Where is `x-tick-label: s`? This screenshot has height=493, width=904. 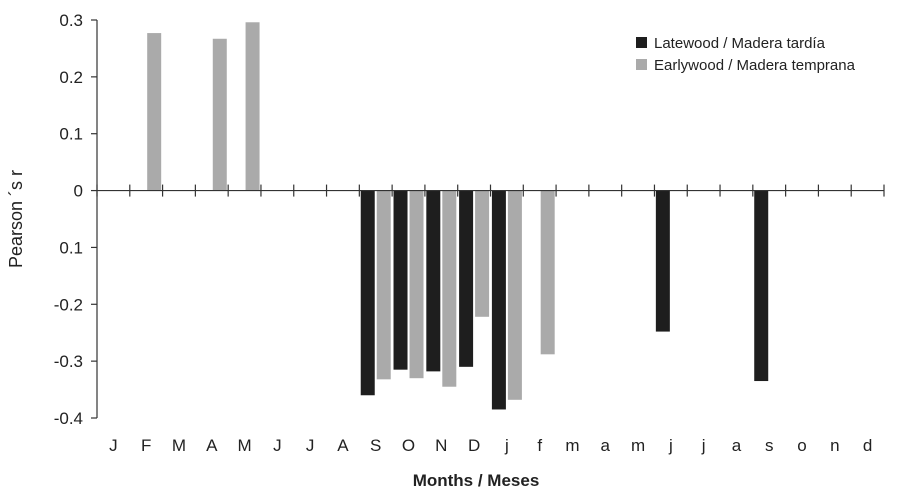
x-tick-label: s is located at coordinates (769, 445).